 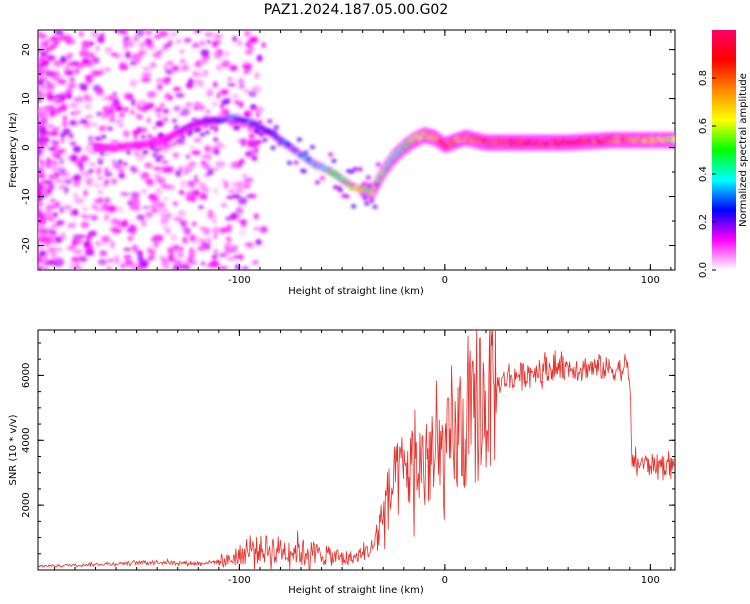 I want to click on spectrogram-x-axis-label: Height of straight line (km), so click(x=356, y=291).